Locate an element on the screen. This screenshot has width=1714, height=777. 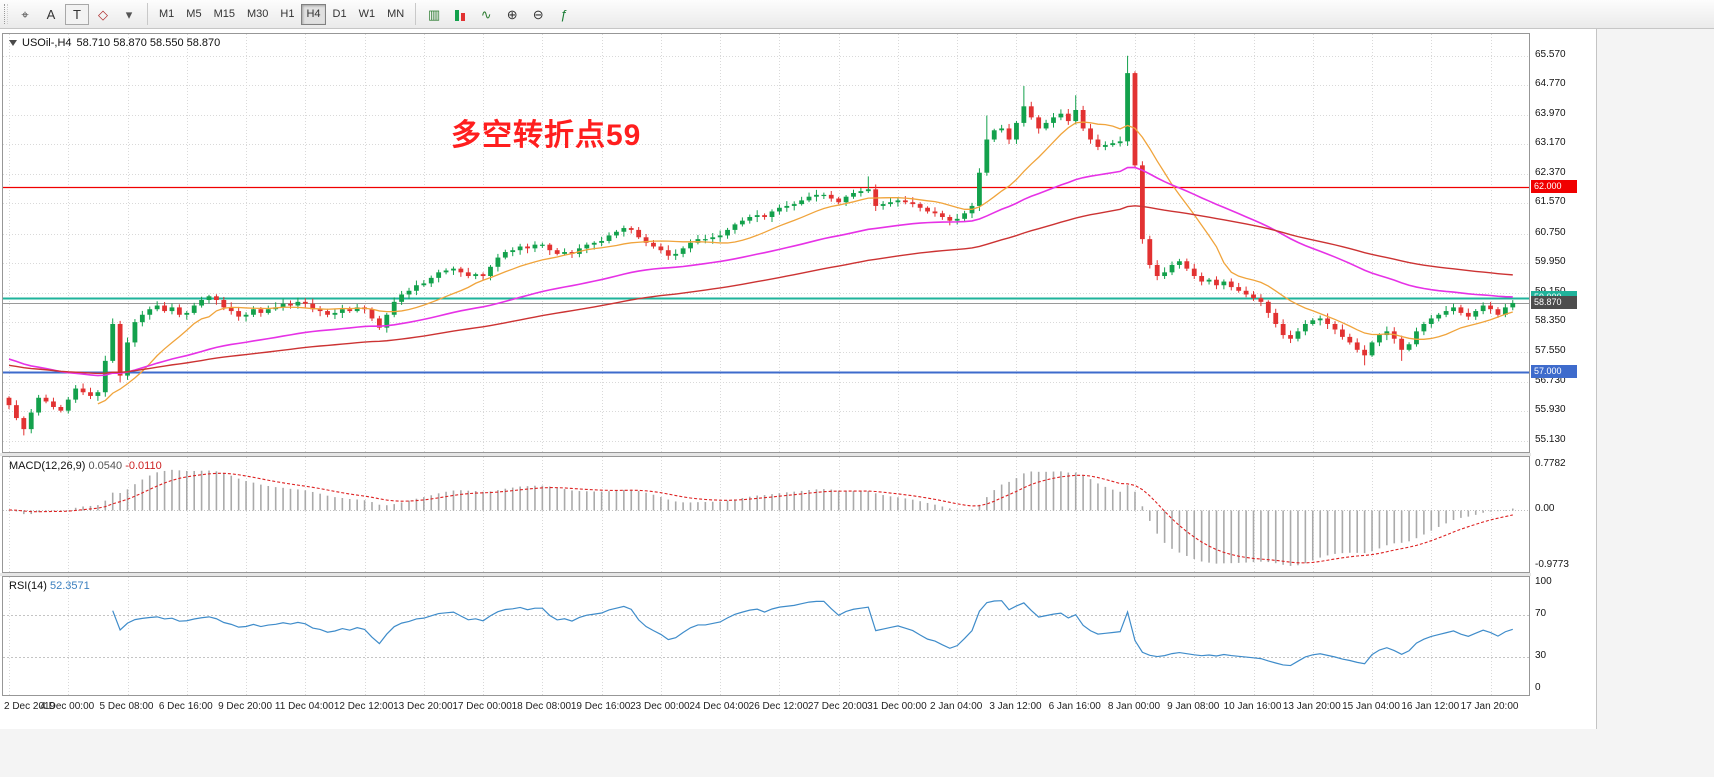
time-tick: 4 Dec 00:00 is located at coordinates (67, 706).